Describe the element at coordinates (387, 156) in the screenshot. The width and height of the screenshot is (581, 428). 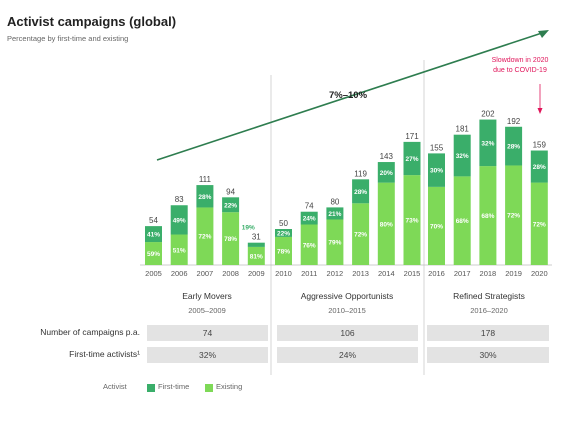
I see `bar-total-label: 143` at that location.